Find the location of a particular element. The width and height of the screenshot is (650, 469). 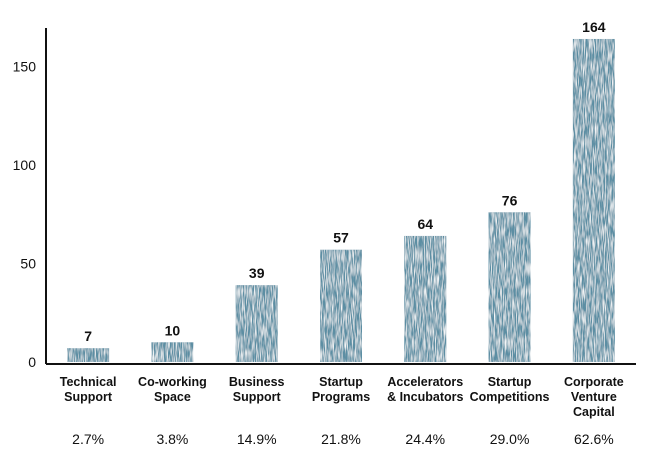

bar-value-label: 164 is located at coordinates (594, 27).